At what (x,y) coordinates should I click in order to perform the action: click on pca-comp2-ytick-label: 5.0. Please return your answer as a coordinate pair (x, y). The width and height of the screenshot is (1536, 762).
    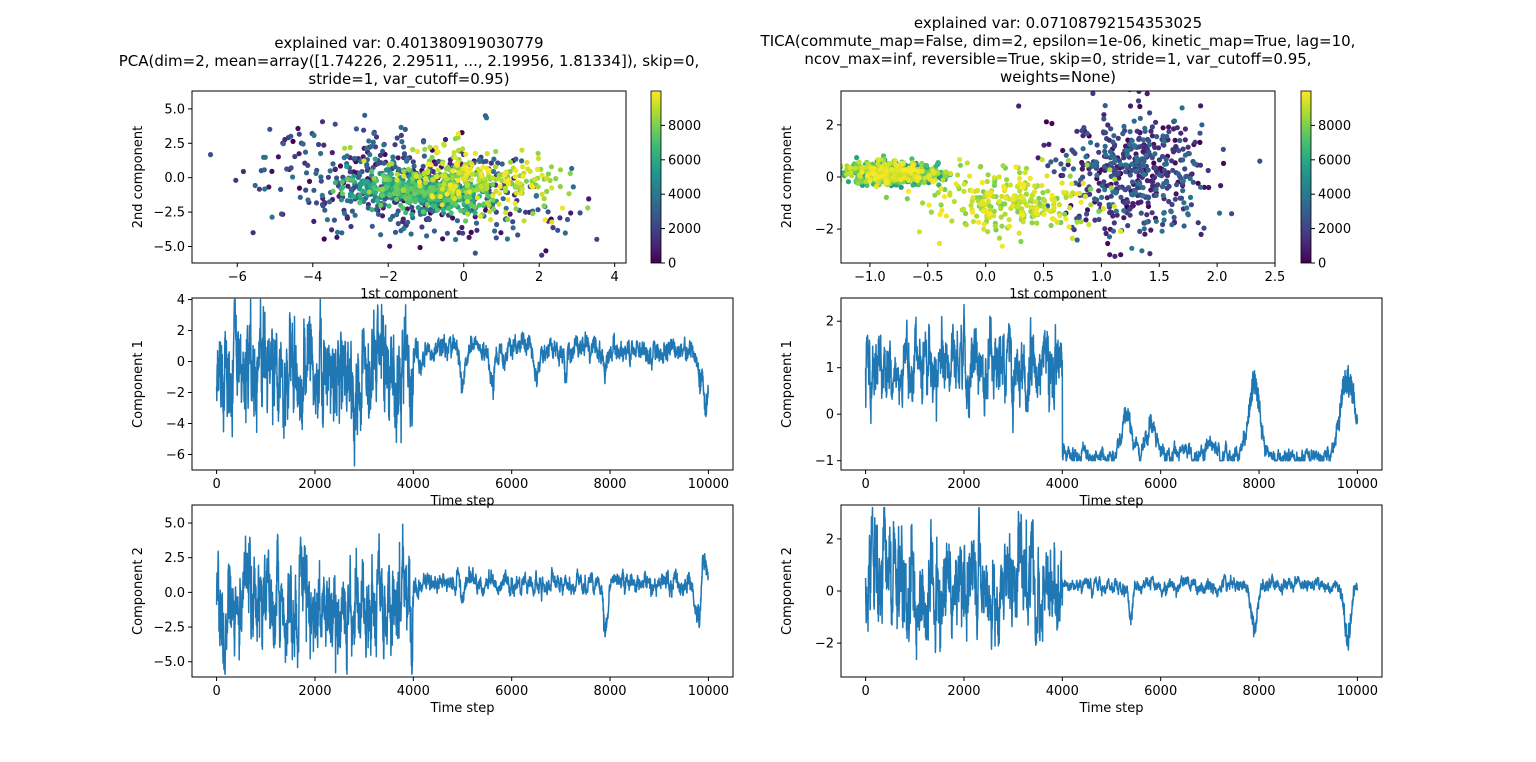
    Looking at the image, I should click on (174, 524).